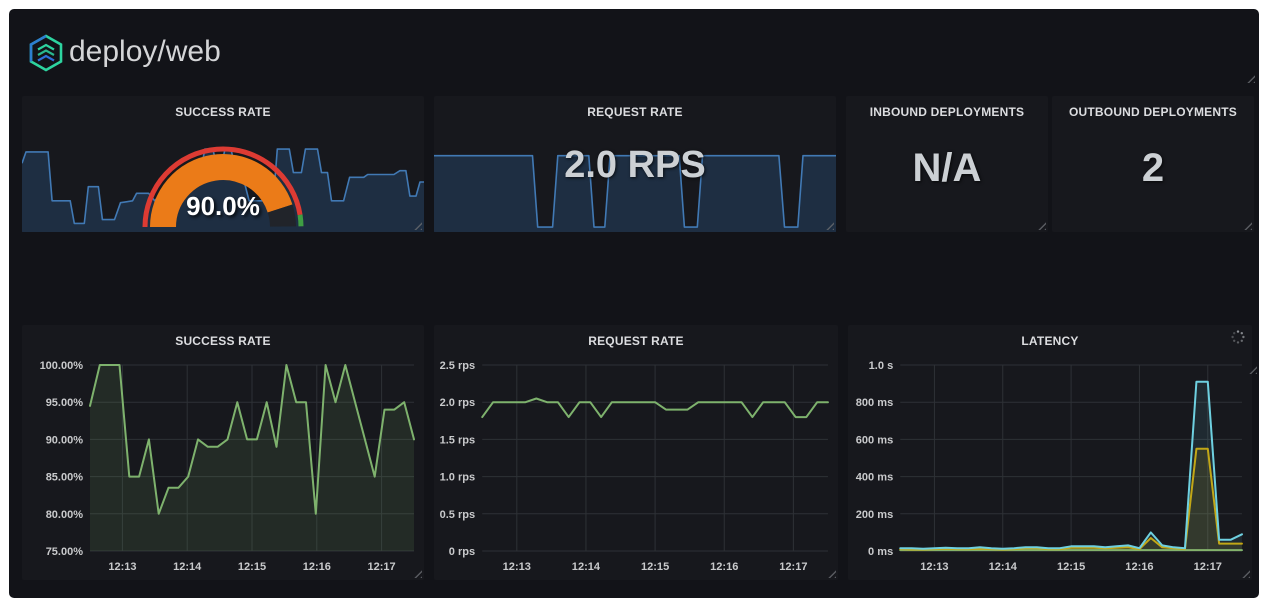 Image resolution: width=1268 pixels, height=606 pixels. Describe the element at coordinates (65, 478) in the screenshot. I see `svg-text: 85.00%` at that location.